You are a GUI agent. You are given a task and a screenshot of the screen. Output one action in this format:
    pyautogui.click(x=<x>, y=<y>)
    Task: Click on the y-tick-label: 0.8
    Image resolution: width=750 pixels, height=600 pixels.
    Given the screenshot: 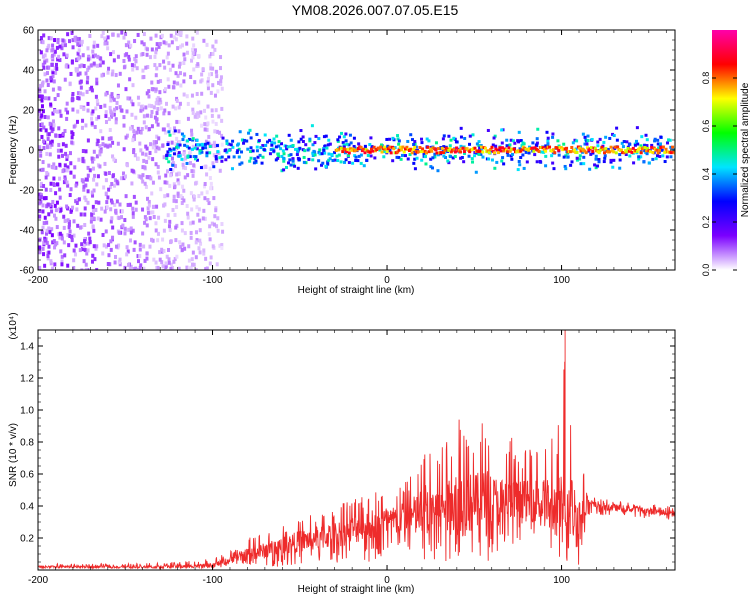 What is the action you would take?
    pyautogui.click(x=27, y=443)
    